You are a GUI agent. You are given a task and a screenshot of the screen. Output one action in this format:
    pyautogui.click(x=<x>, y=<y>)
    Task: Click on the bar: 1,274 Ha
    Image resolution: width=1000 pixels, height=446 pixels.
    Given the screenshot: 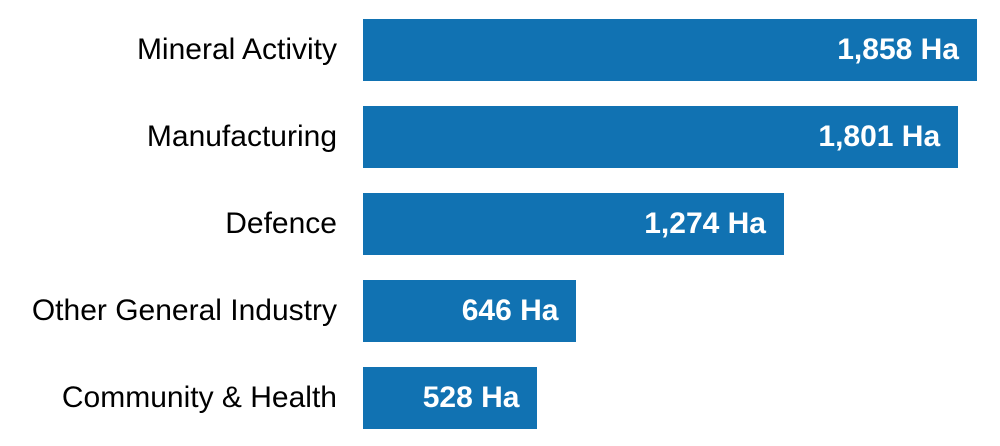 What is the action you would take?
    pyautogui.click(x=573, y=224)
    